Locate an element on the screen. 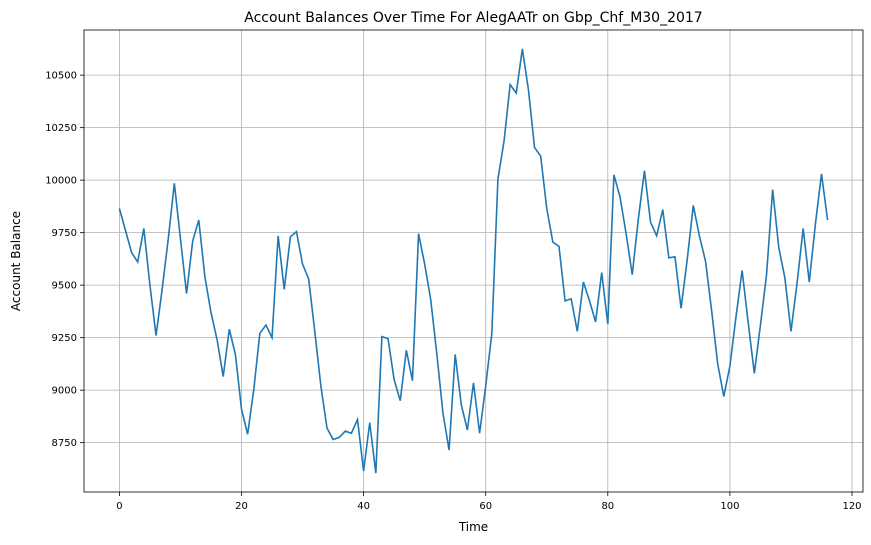 This screenshot has width=871, height=545. y-tick-label: 9000 is located at coordinates (64, 391).